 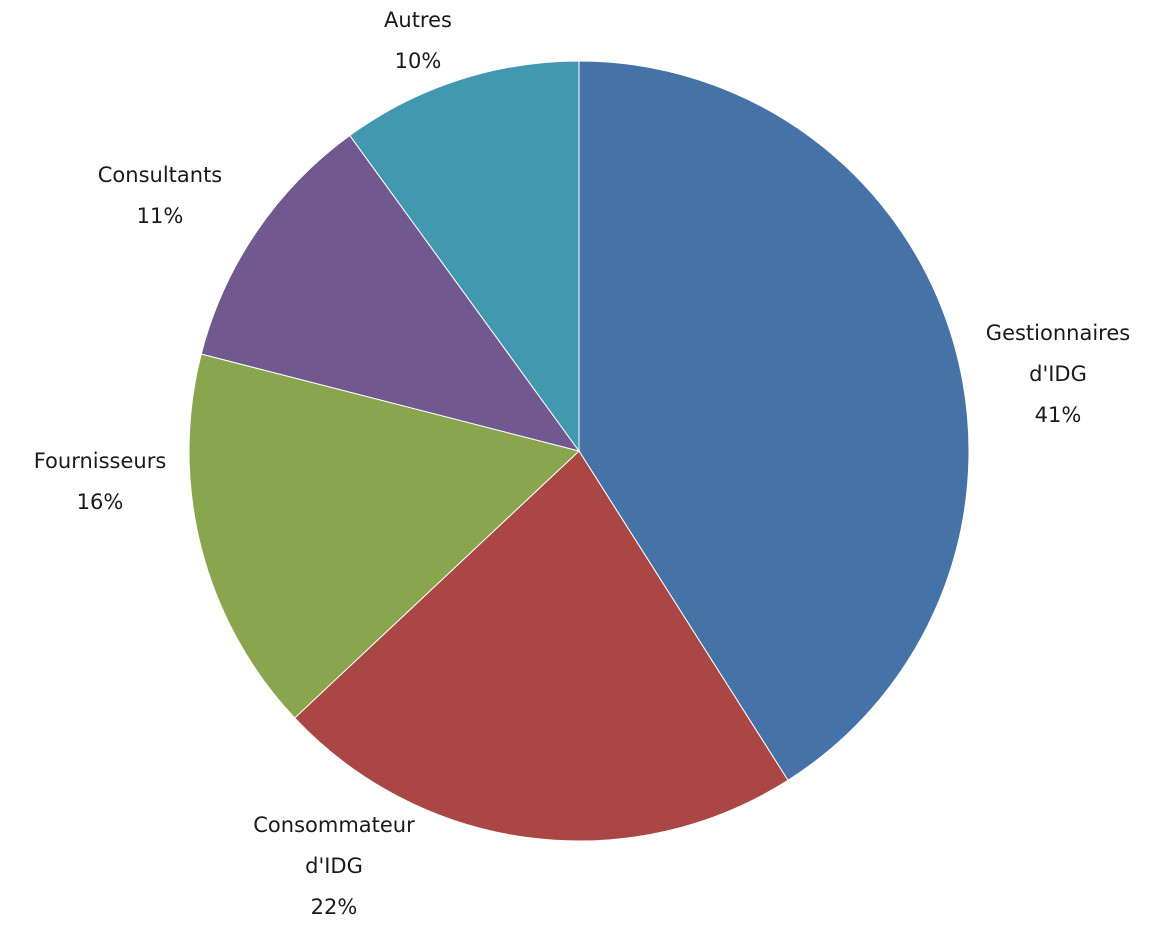 What do you see at coordinates (100, 461) in the screenshot?
I see `data-label-category: Fournisseurs` at bounding box center [100, 461].